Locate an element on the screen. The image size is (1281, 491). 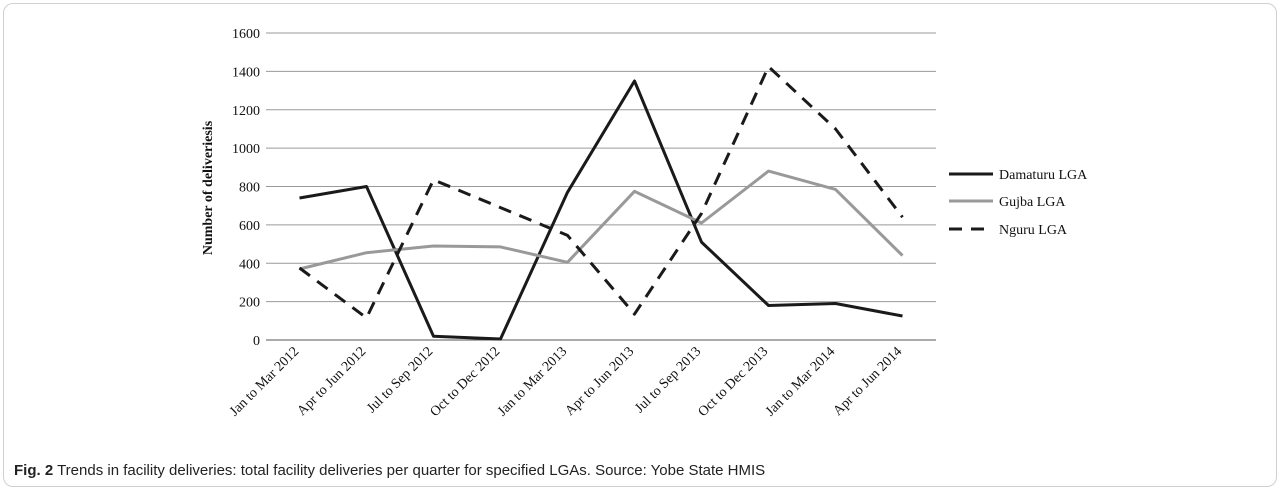
x-tick-label: Apr to Jun 2014 is located at coordinates (868, 381).